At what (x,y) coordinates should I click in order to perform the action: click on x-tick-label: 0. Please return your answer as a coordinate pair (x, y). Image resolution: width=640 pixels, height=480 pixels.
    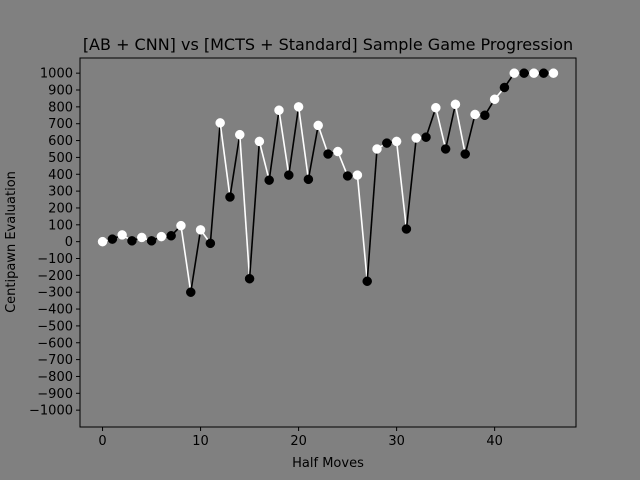
    Looking at the image, I should click on (102, 441).